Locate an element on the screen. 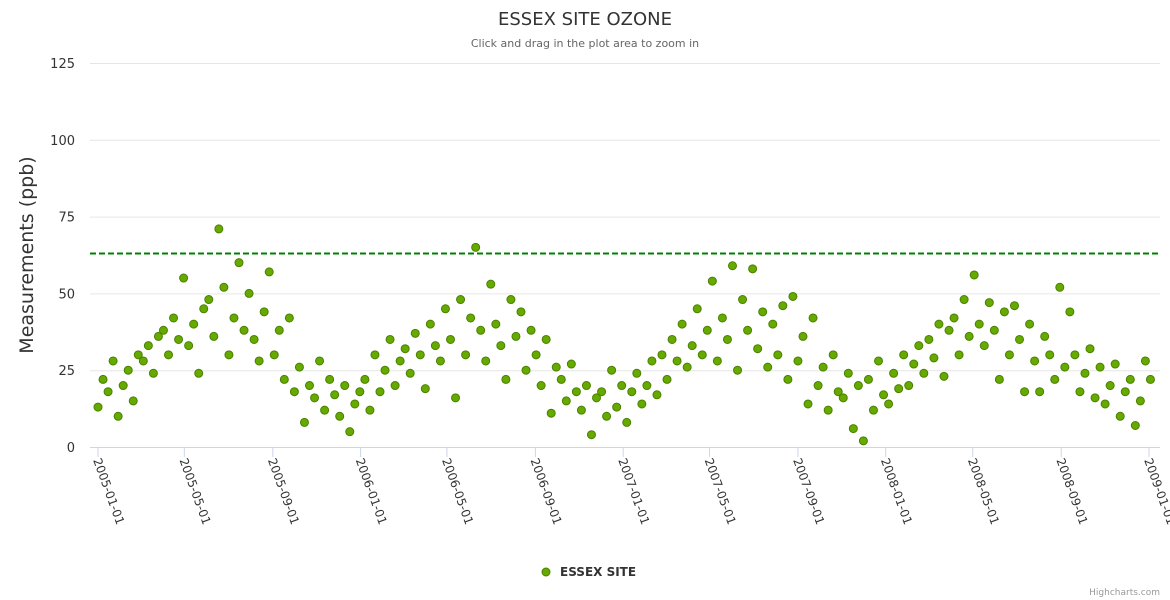 The height and width of the screenshot is (600, 1170). legend-item-essex-site: ESSEX SITE is located at coordinates (588, 572).